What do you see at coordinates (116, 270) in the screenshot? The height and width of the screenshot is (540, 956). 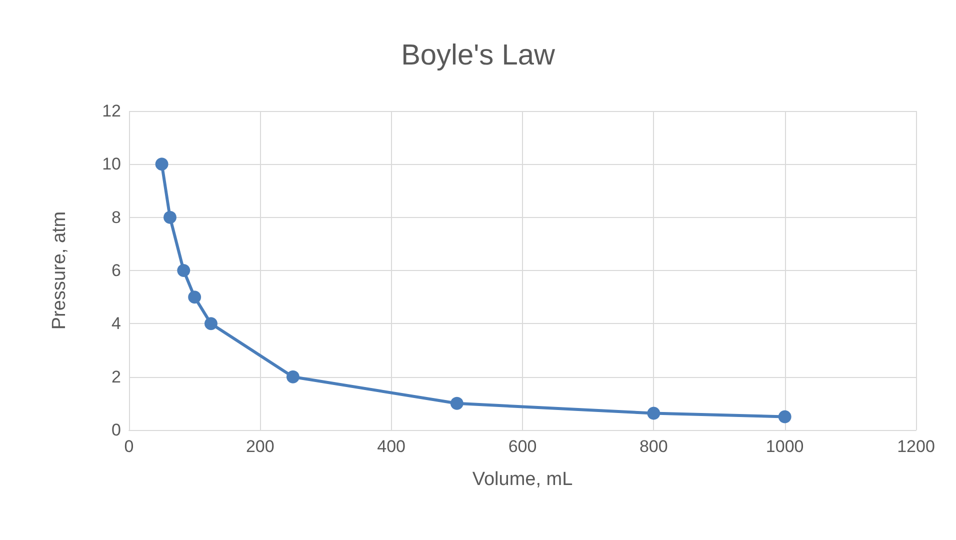 I see `y-tick-label: 6` at bounding box center [116, 270].